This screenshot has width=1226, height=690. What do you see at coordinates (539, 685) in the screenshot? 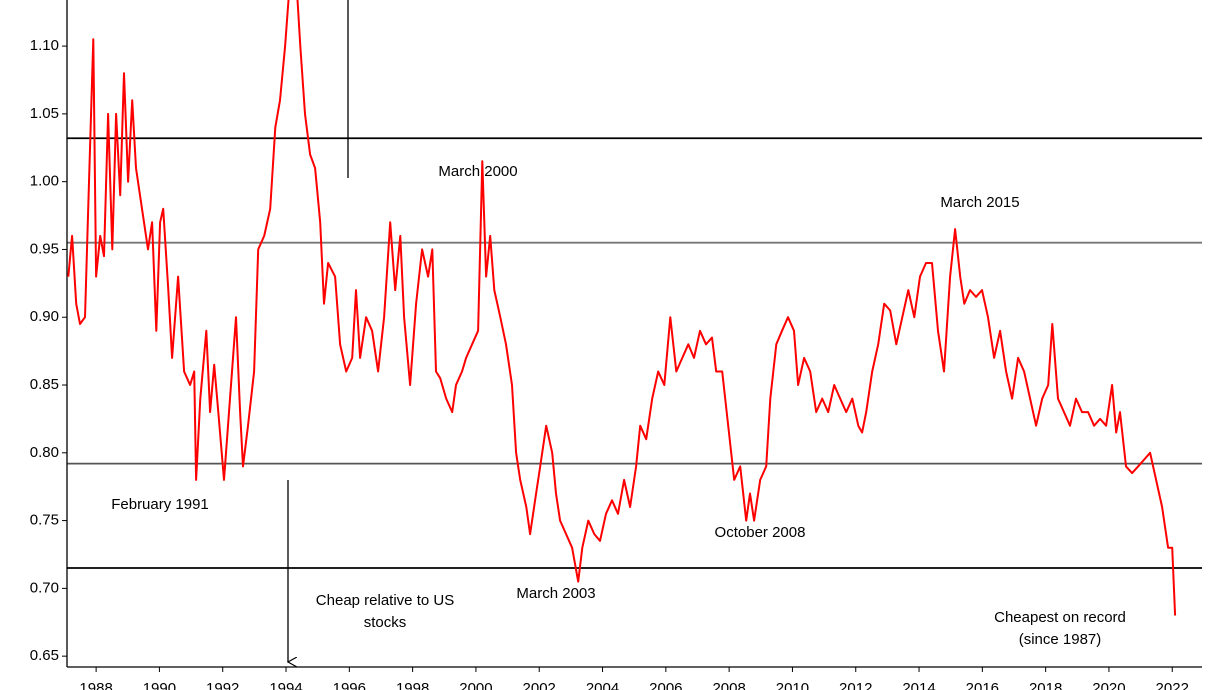
I see `x-tick-label: 2002` at bounding box center [539, 685].